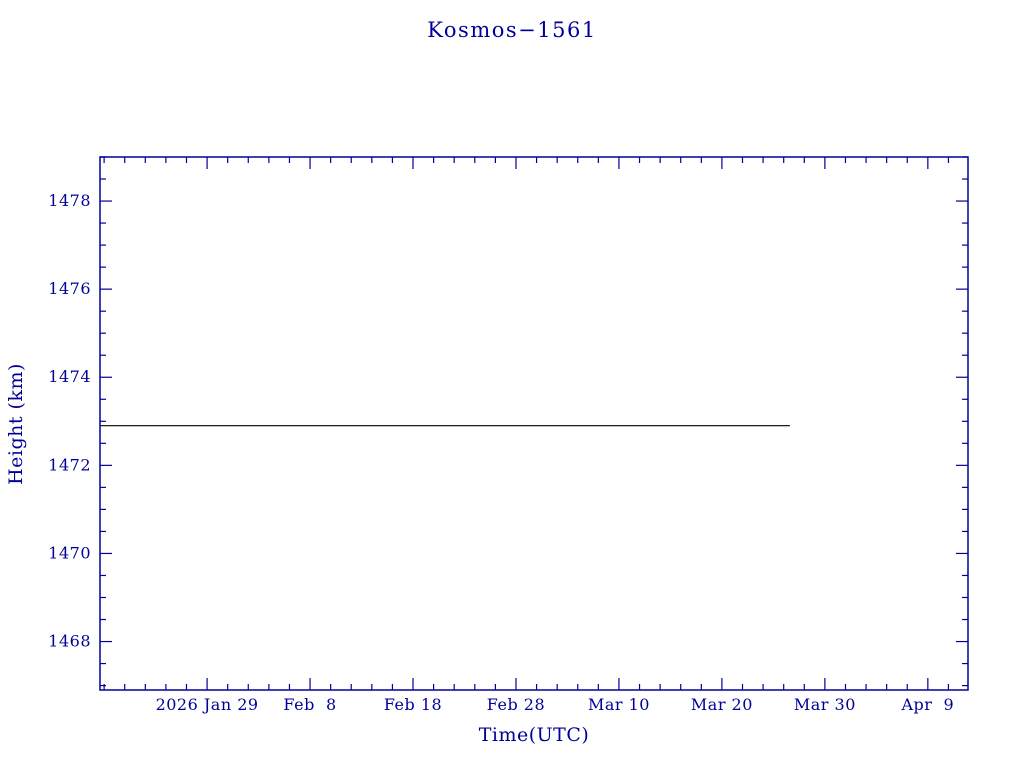  What do you see at coordinates (534, 735) in the screenshot?
I see `x-axis-label: Time(UTC)` at bounding box center [534, 735].